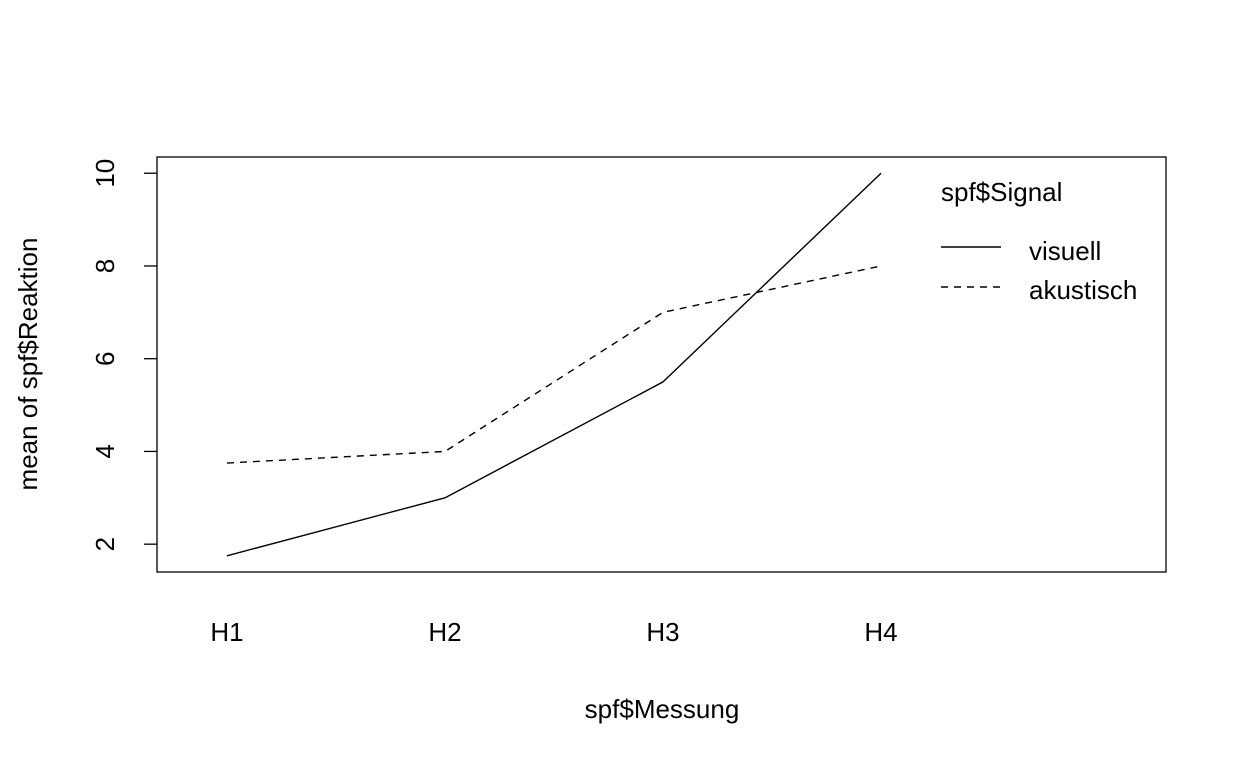 This screenshot has width=1248, height=773. I want to click on y-tick-label-4: 4, so click(105, 451).